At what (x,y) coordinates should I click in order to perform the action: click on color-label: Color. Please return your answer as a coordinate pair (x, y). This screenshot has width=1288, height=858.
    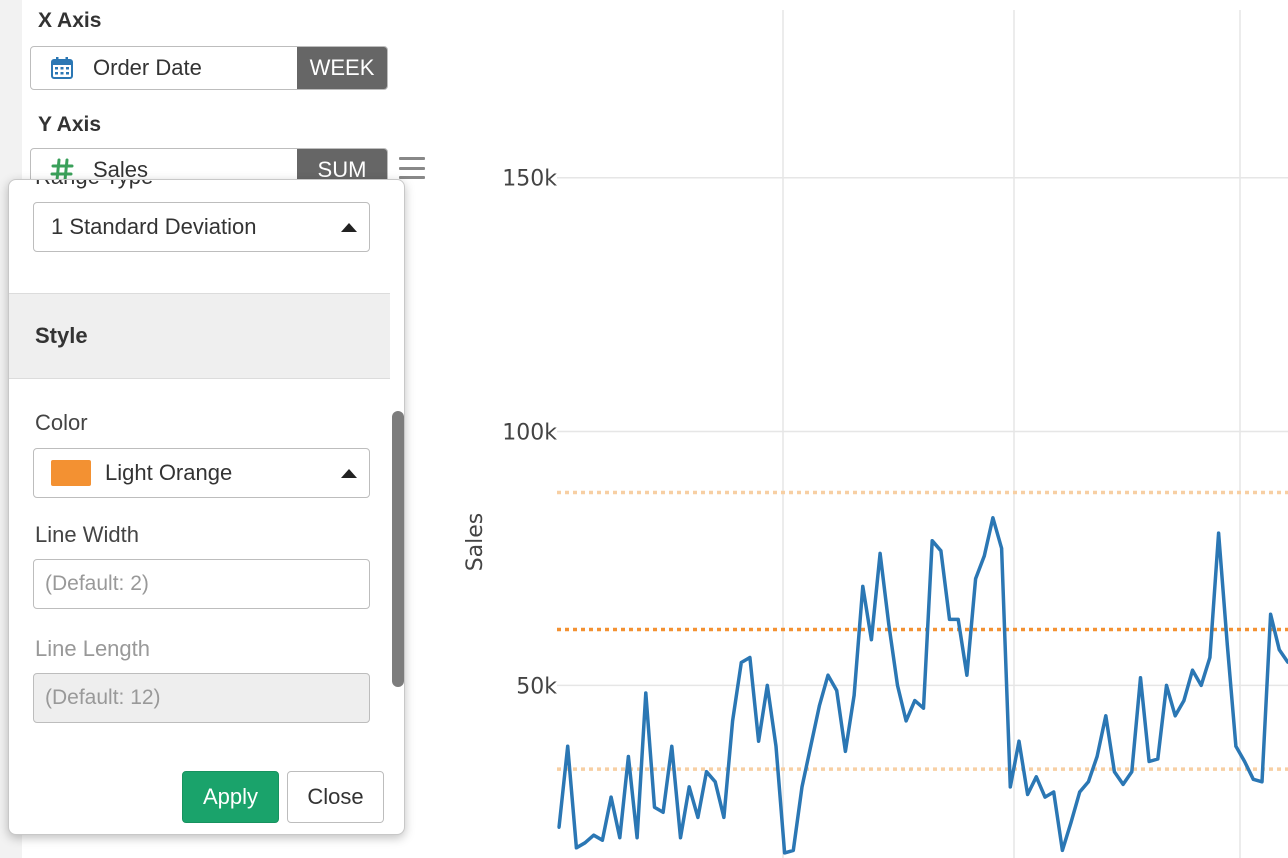
    Looking at the image, I should click on (61, 422).